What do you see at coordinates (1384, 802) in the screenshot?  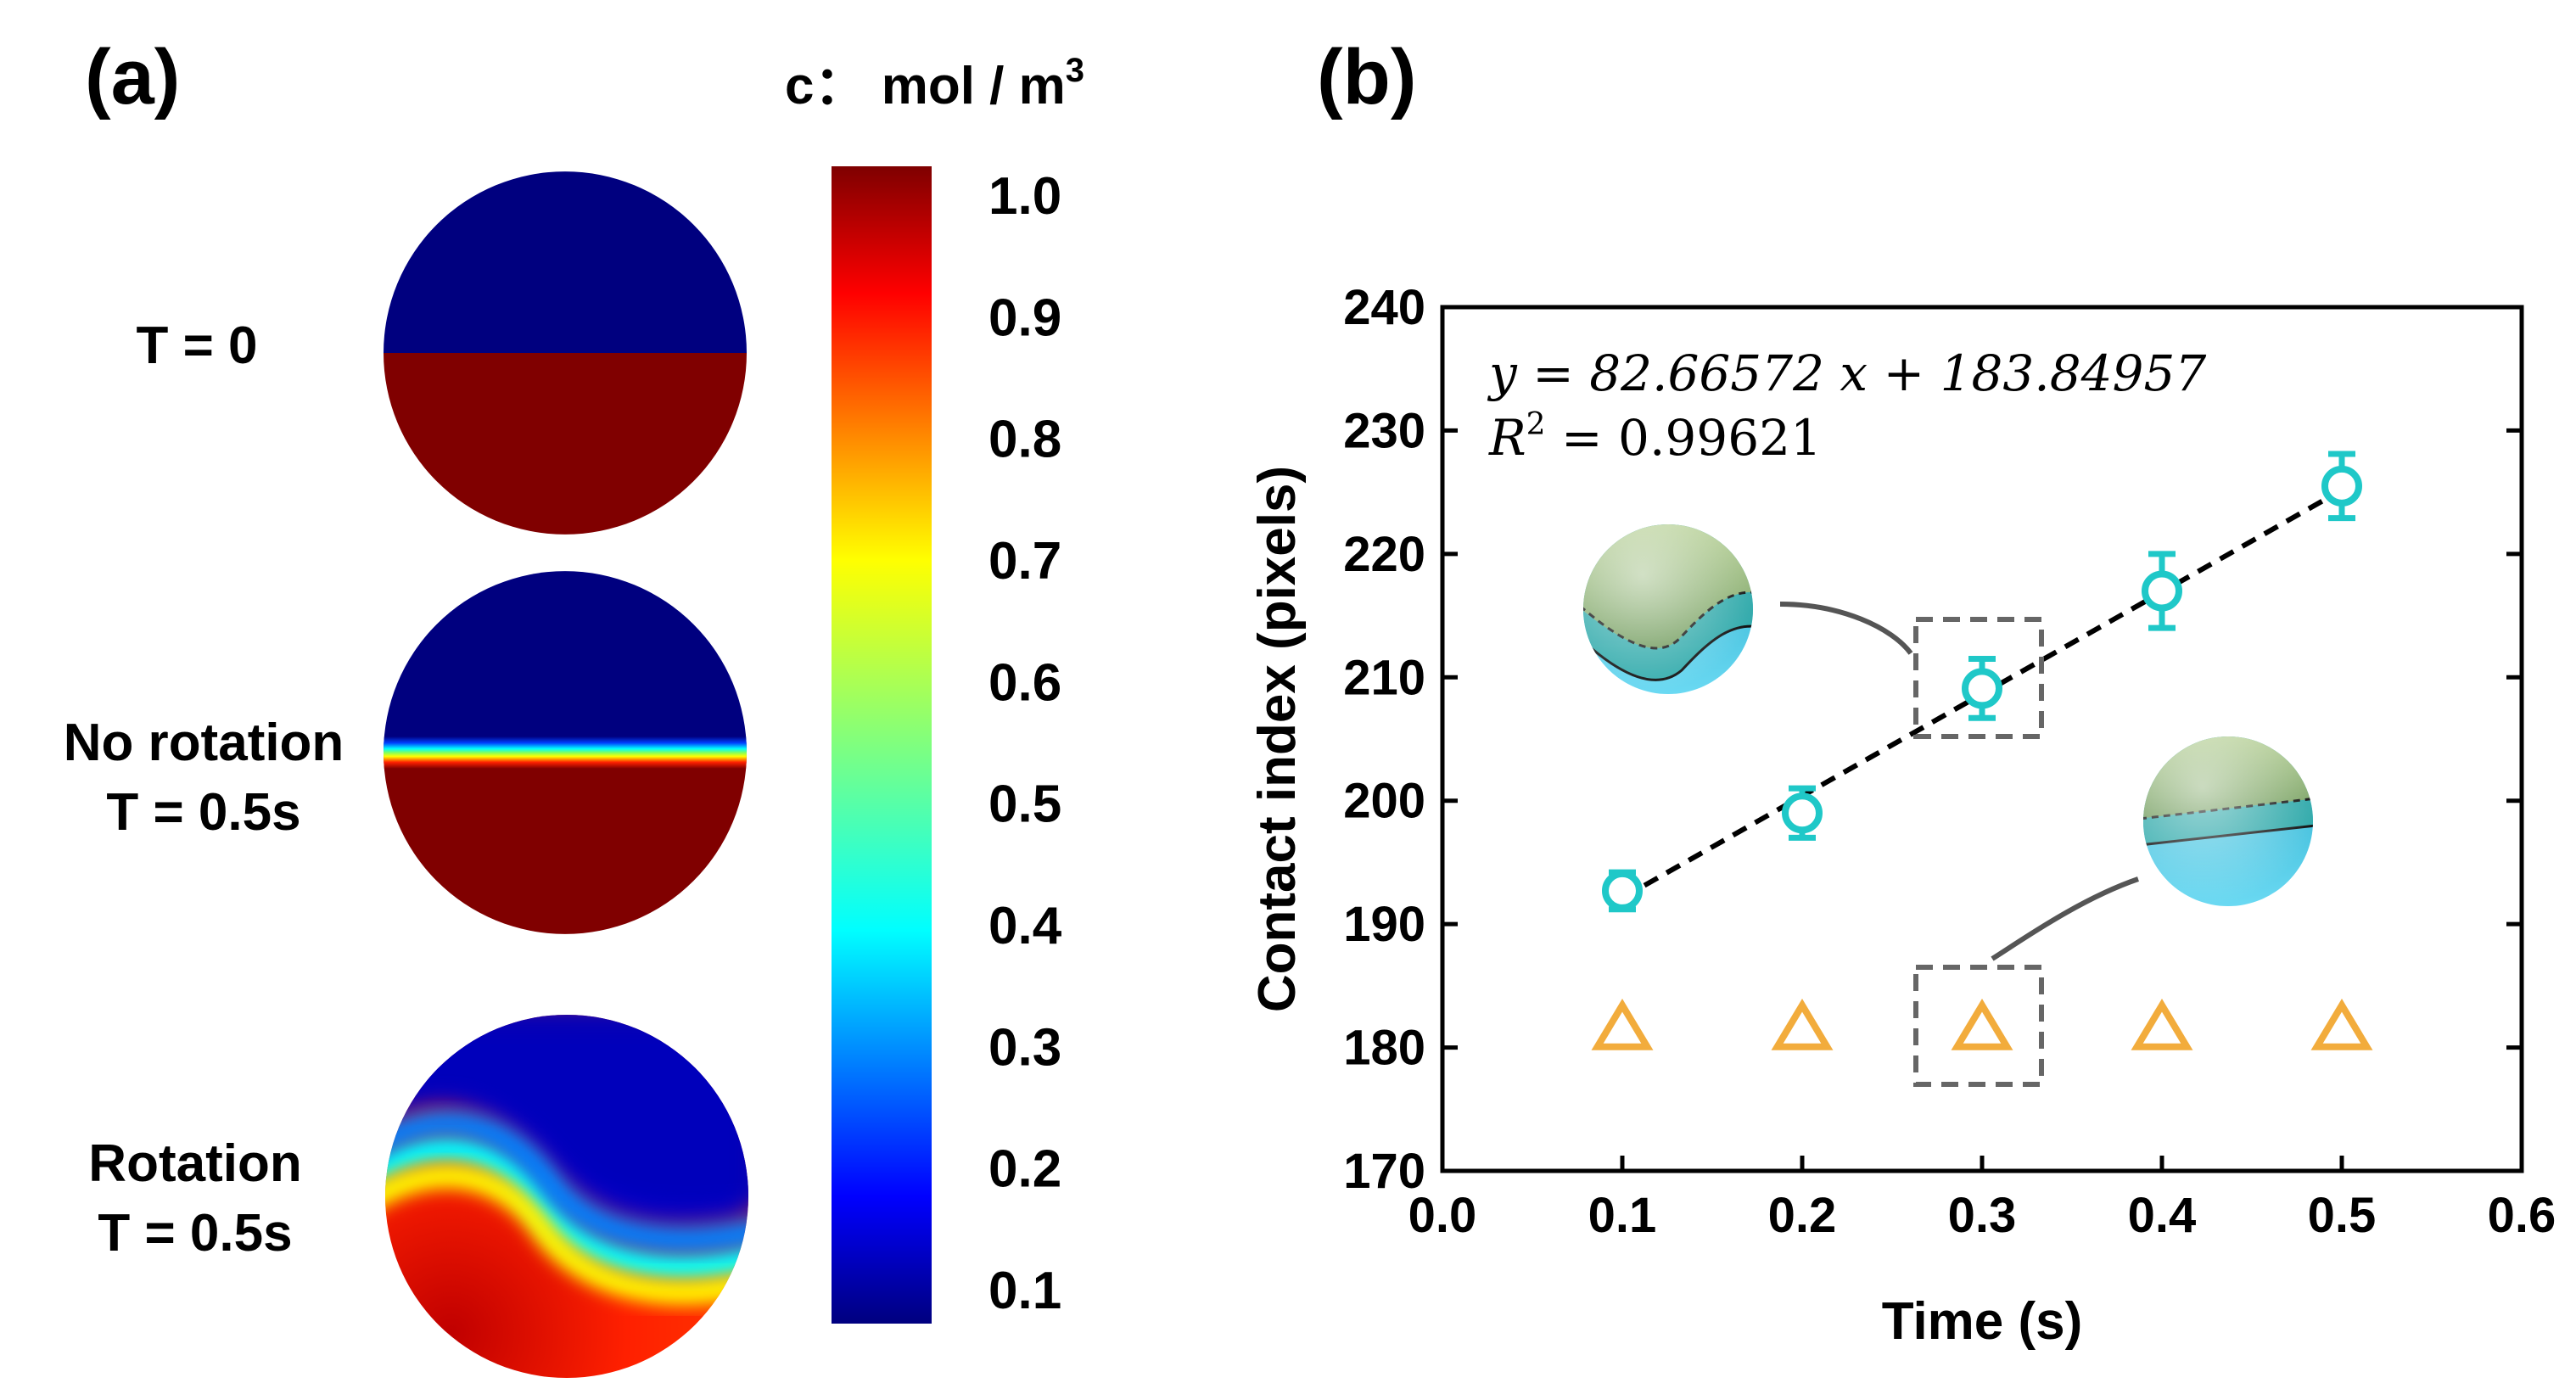 I see `y-tick-label: 200` at bounding box center [1384, 802].